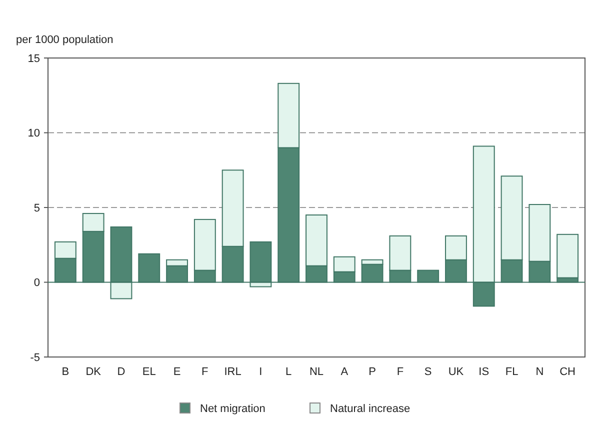  Describe the element at coordinates (94, 372) in the screenshot. I see `x-tick-label: DK` at that location.